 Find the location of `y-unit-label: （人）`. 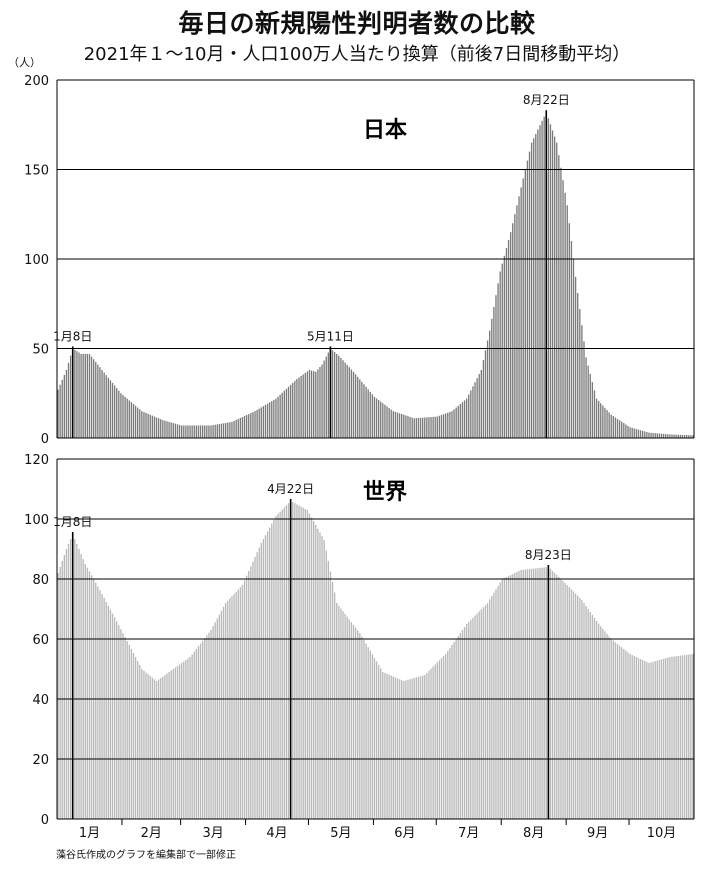

y-unit-label: （人） is located at coordinates (24, 62).